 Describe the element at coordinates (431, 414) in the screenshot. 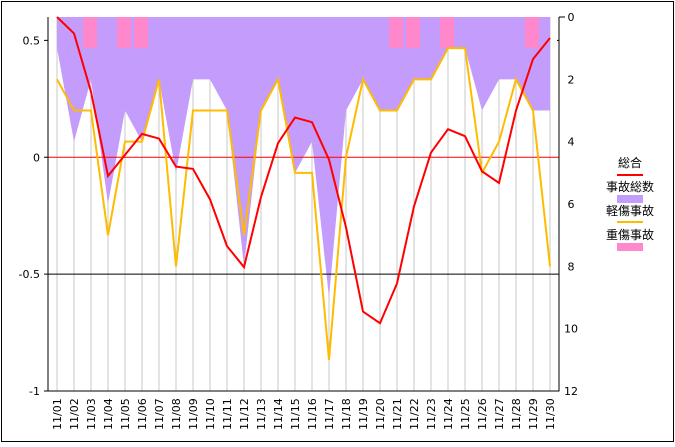

I see `x-tick-label: 11/23` at that location.